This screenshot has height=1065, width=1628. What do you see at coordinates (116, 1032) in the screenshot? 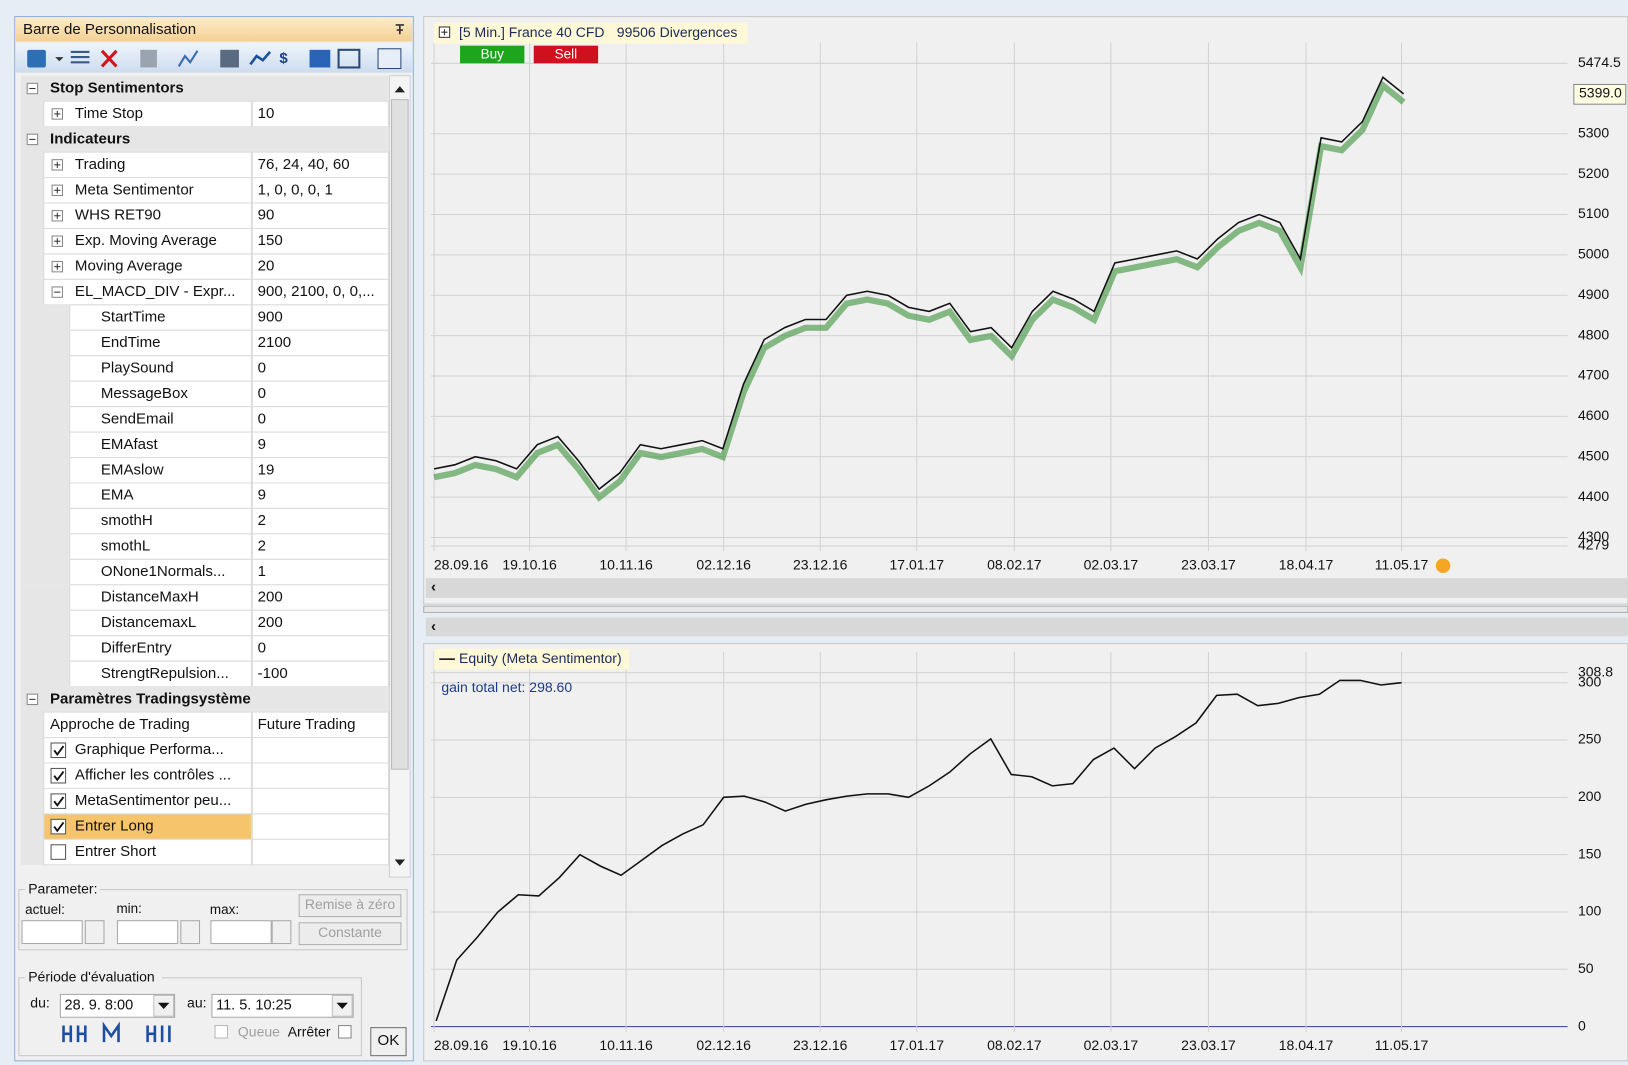
I see `period-icons` at bounding box center [116, 1032].